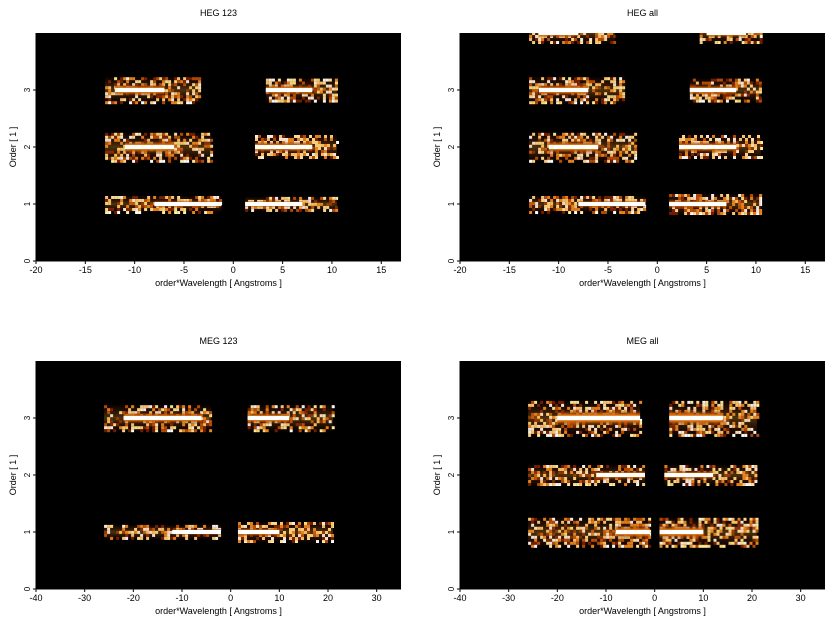 The image size is (836, 627). Describe the element at coordinates (459, 598) in the screenshot. I see `x-tick-label: -40` at that location.